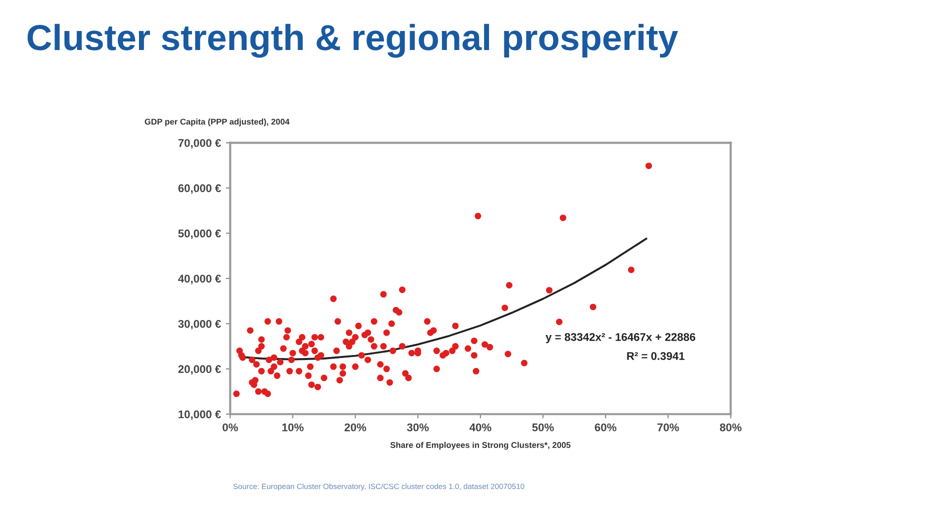 The image size is (932, 510). I want to click on x-tick-label: 40%, so click(480, 427).